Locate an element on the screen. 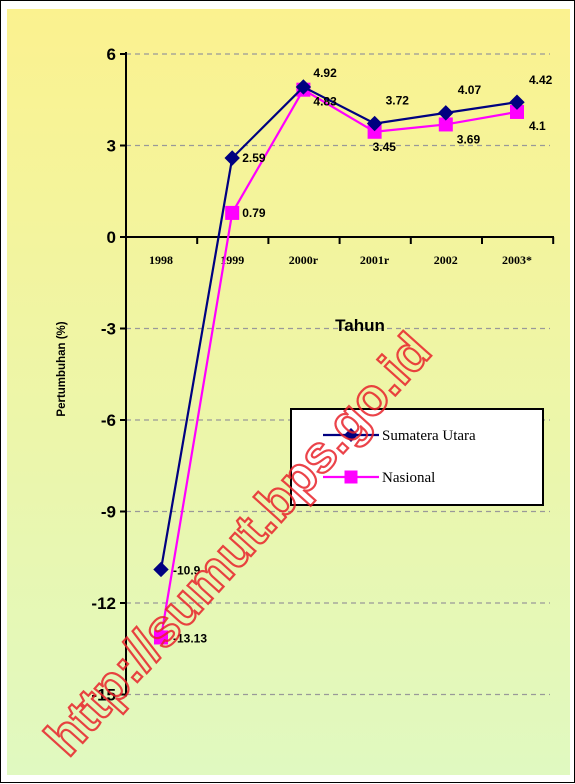 The height and width of the screenshot is (784, 575). x-tick-label: 2000r is located at coordinates (304, 260).